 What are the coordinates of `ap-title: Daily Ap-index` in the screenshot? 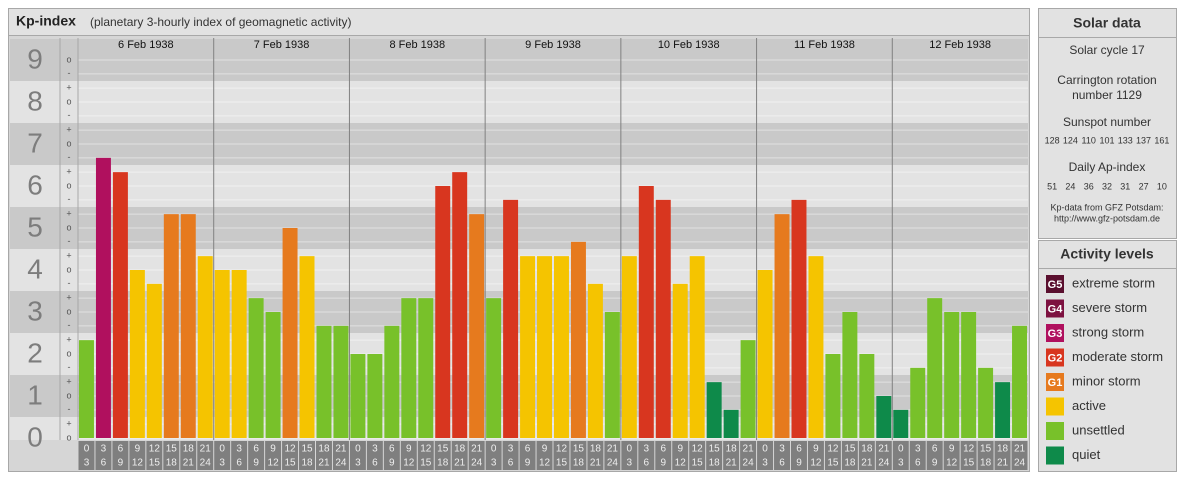 It's located at (1107, 167).